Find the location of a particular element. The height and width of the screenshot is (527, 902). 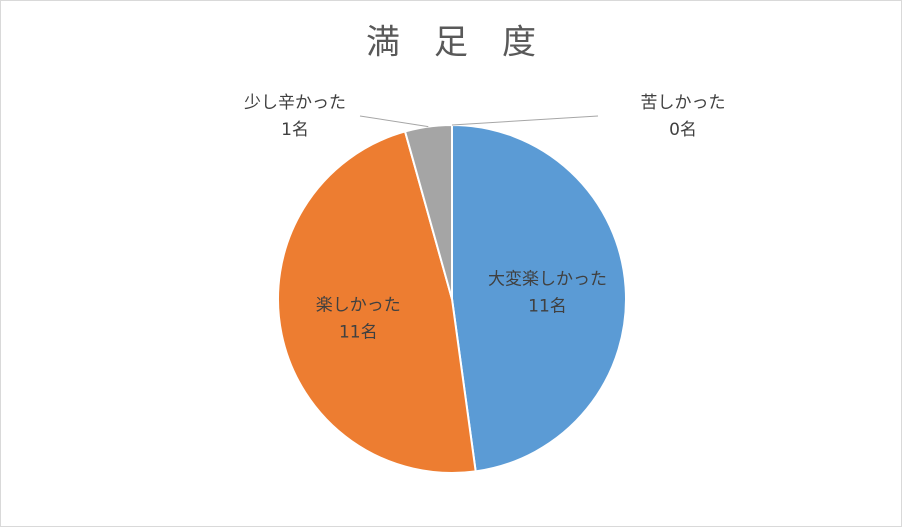

data-label-category: 楽しかった is located at coordinates (358, 305).